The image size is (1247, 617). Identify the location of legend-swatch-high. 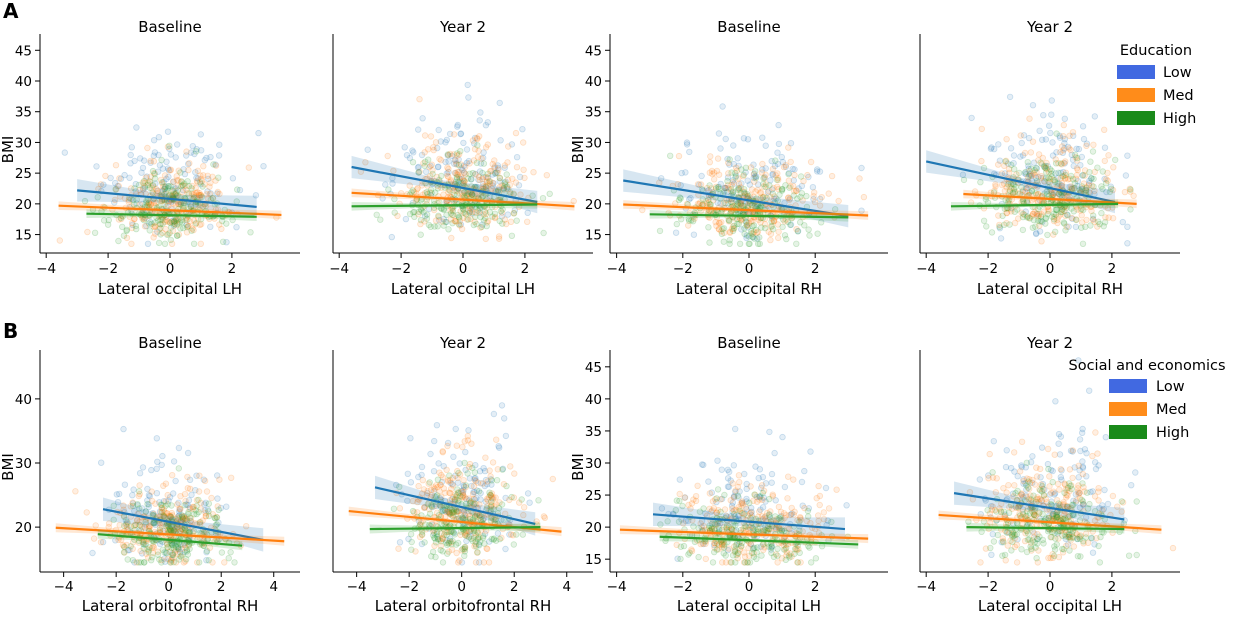
(1128, 432).